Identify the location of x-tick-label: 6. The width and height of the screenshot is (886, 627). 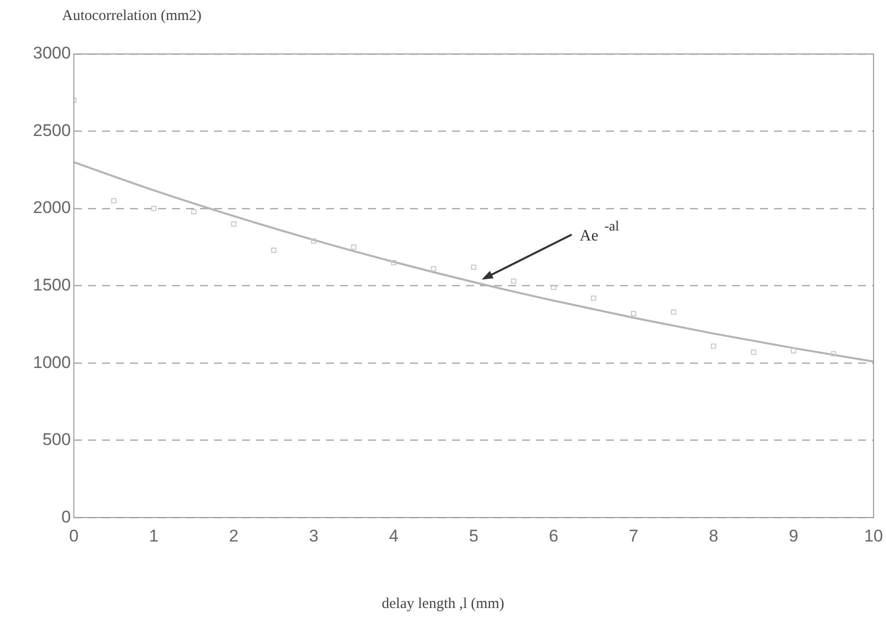
(553, 536).